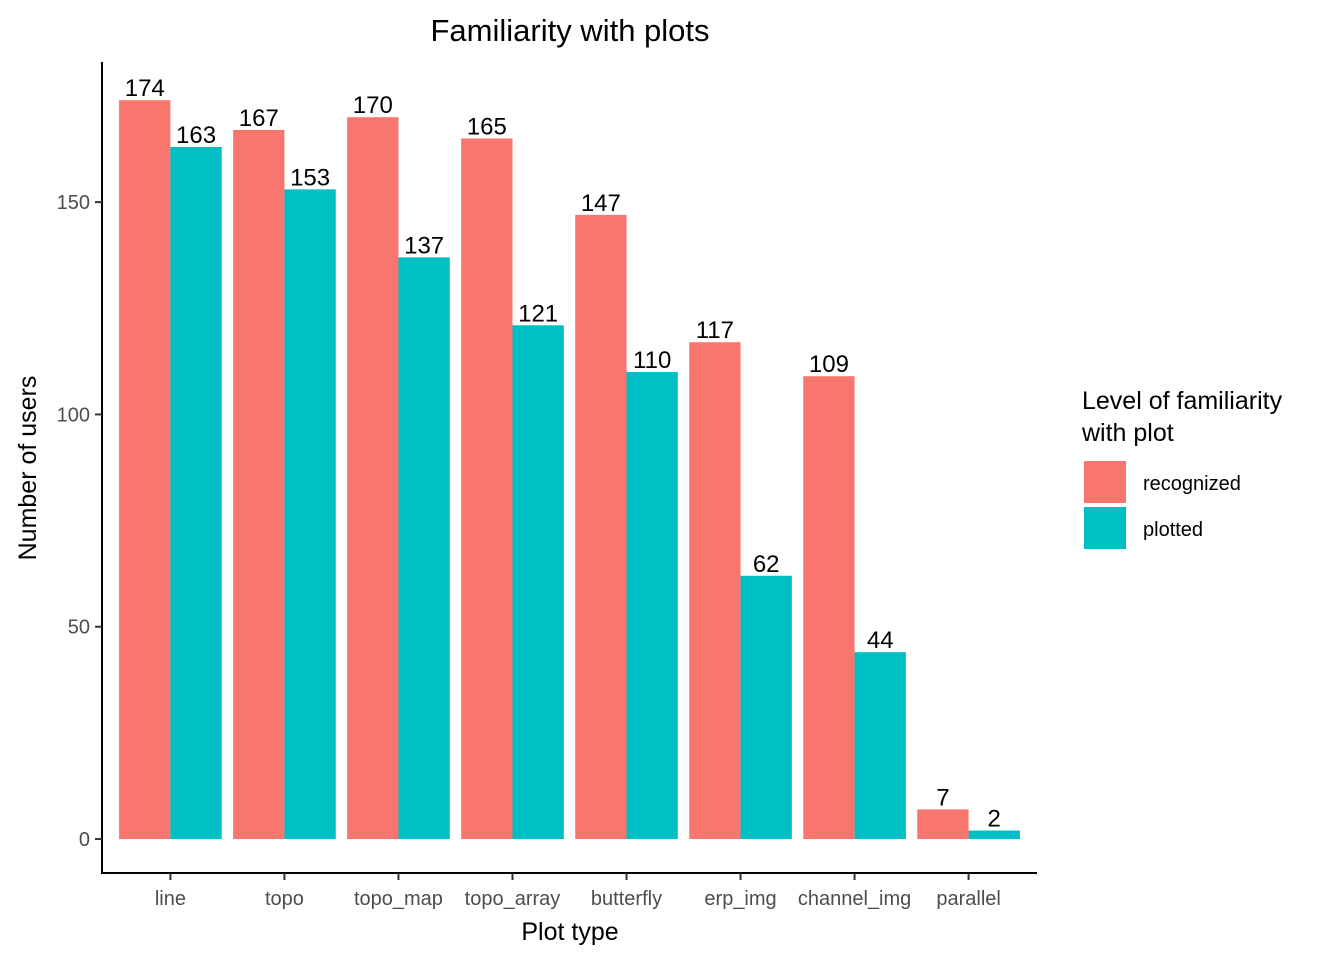 The width and height of the screenshot is (1344, 960). Describe the element at coordinates (196, 493) in the screenshot. I see `bar-plotted-line` at that location.